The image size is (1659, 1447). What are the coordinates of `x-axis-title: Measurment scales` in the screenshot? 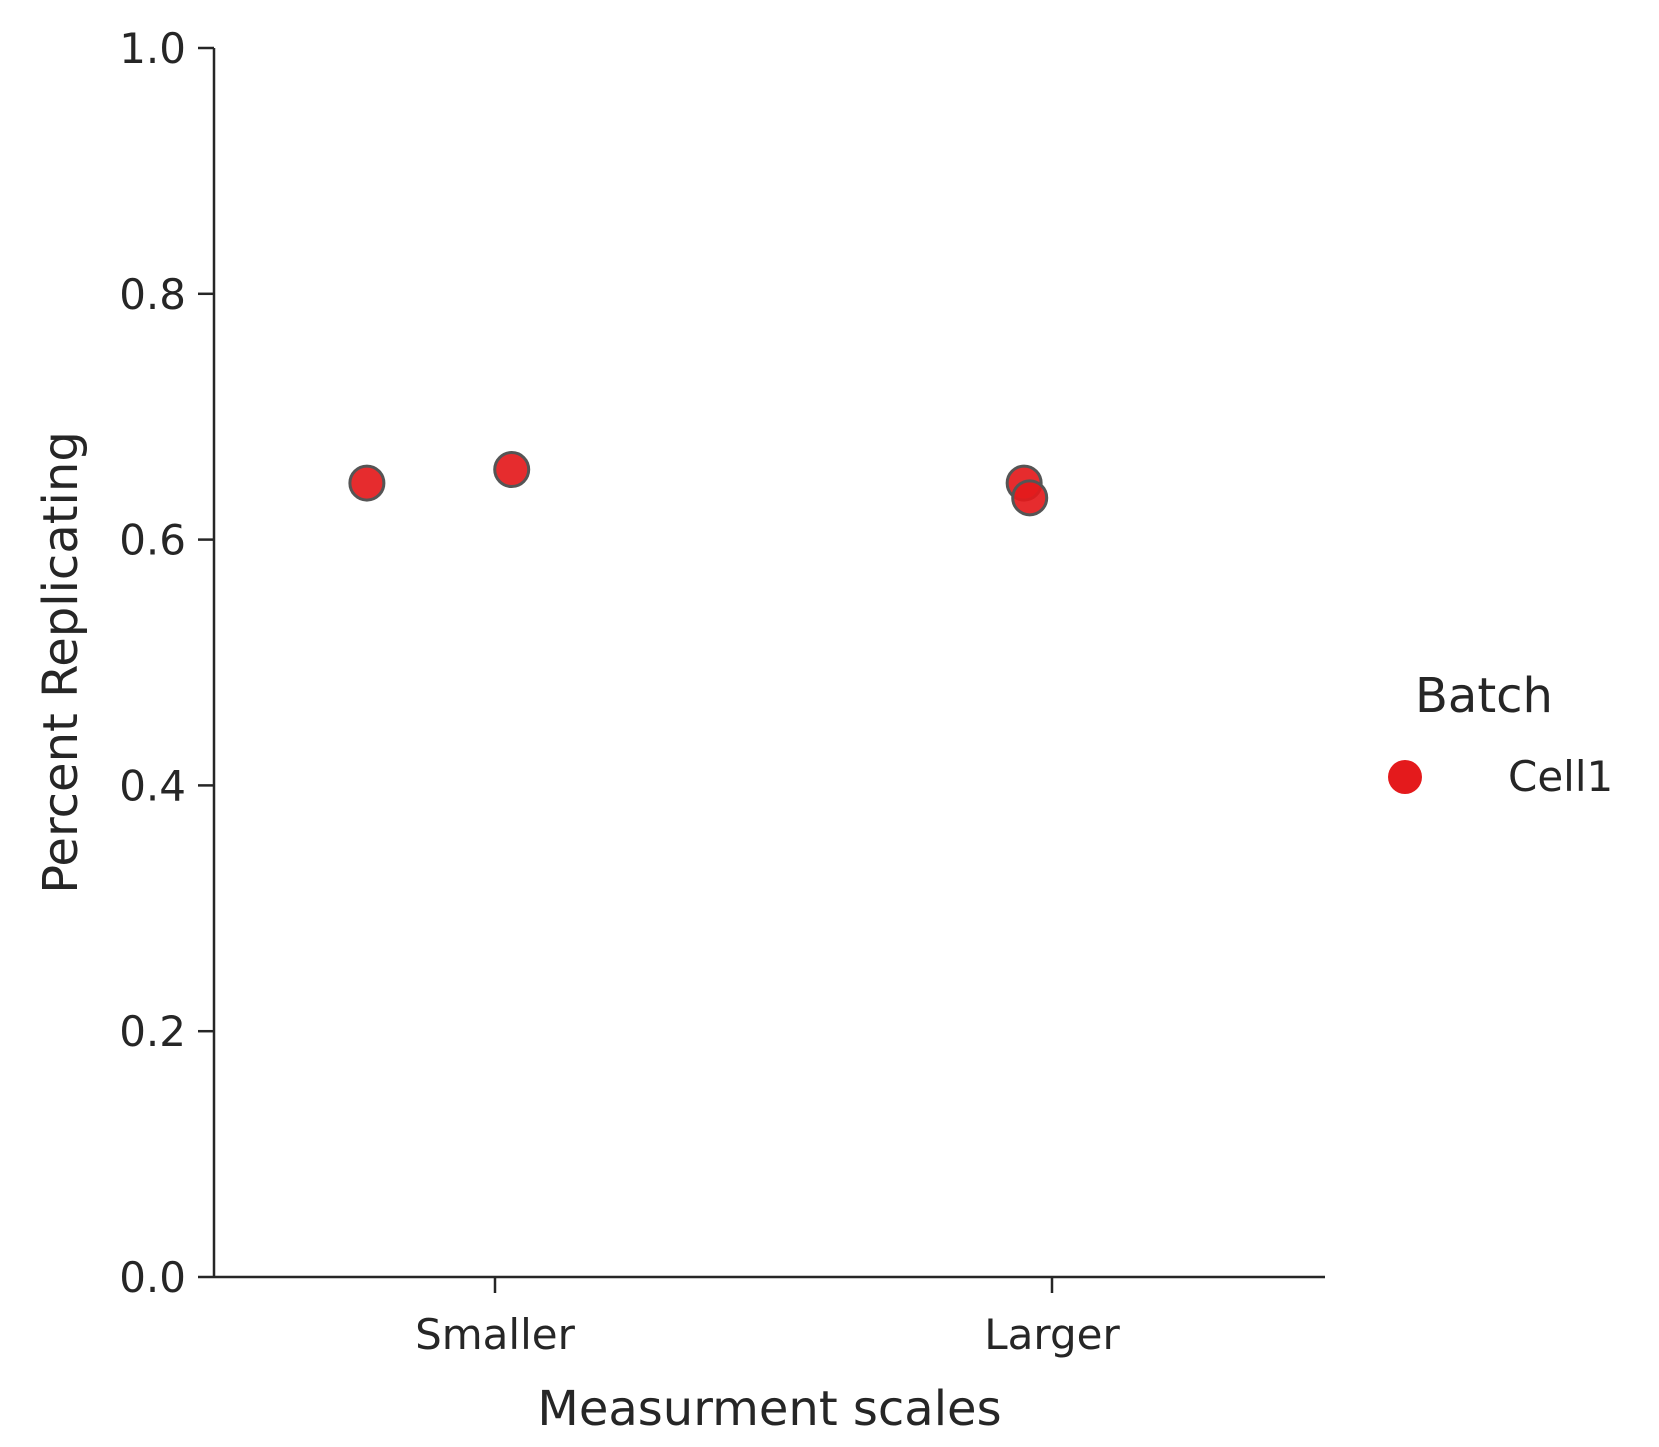 It's located at (769, 1409).